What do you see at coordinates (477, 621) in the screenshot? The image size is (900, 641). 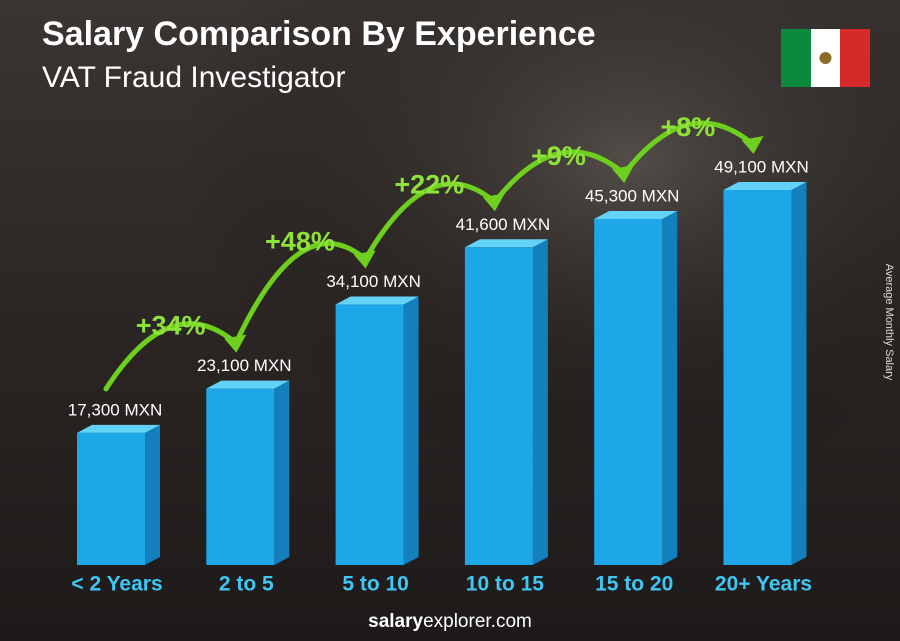 I see `footer-rest: explorer.com` at bounding box center [477, 621].